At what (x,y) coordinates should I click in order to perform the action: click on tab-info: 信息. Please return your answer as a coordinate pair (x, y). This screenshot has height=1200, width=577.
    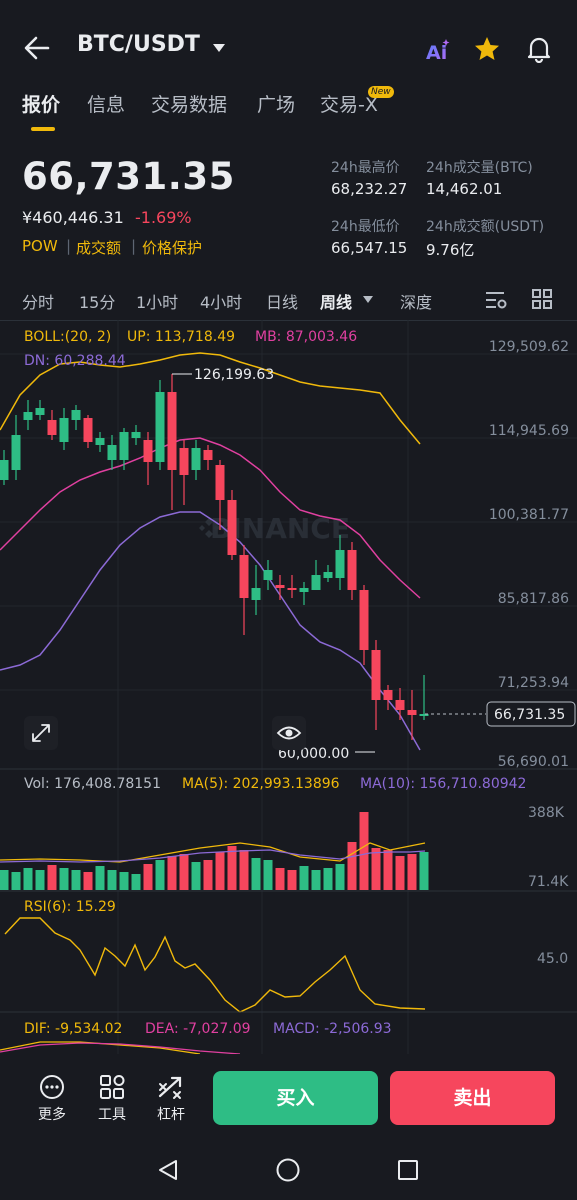
    Looking at the image, I should click on (106, 105).